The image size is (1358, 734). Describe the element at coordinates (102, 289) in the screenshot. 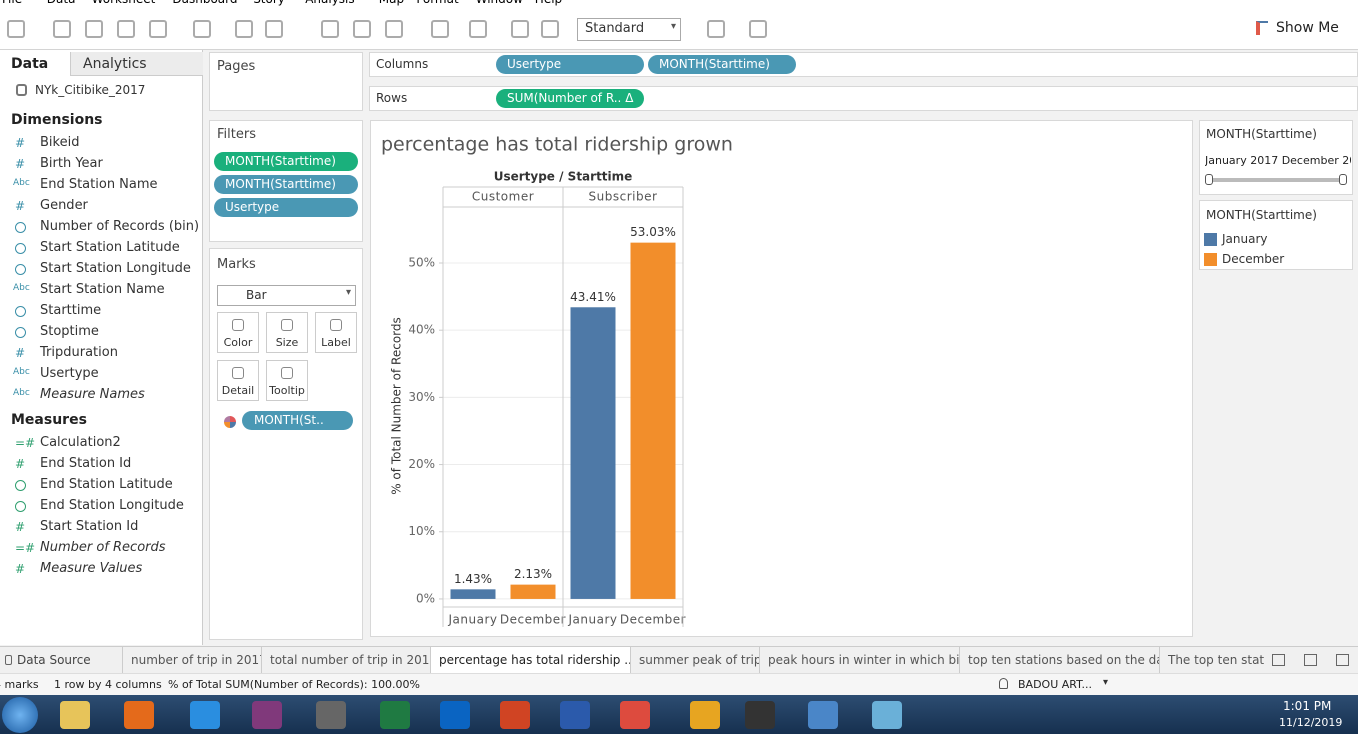

I see `field: Start Station Name` at that location.